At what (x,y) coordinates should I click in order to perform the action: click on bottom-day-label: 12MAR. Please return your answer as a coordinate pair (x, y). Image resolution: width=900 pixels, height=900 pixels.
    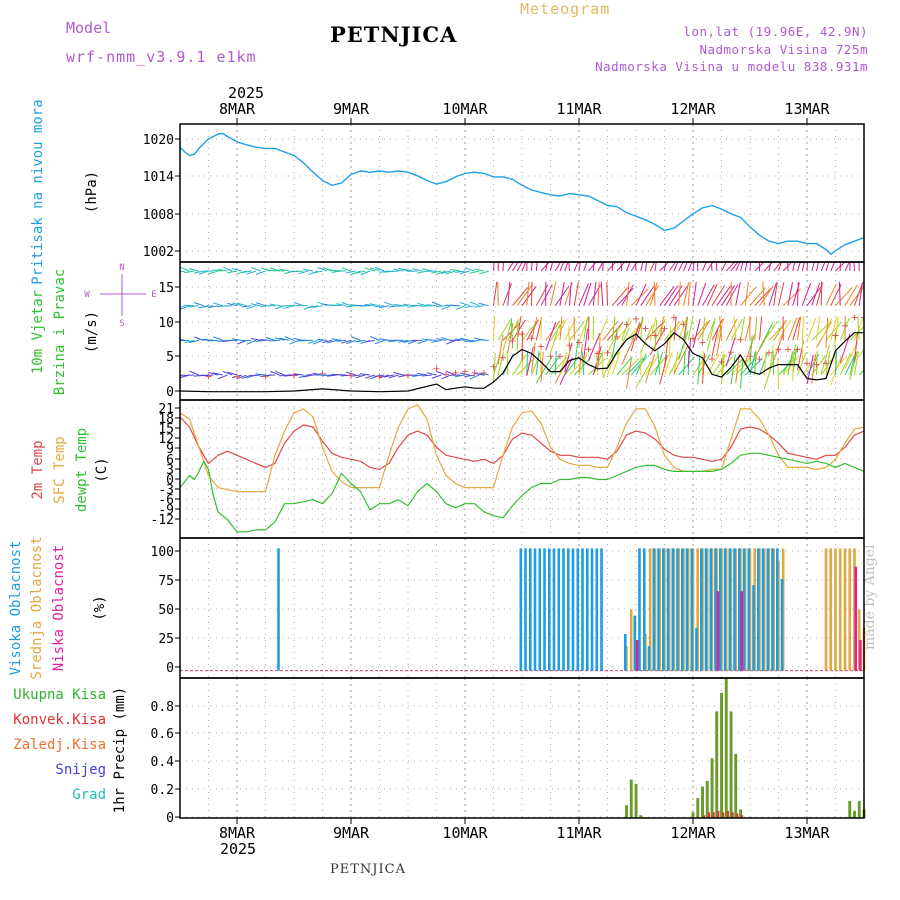
    Looking at the image, I should click on (693, 833).